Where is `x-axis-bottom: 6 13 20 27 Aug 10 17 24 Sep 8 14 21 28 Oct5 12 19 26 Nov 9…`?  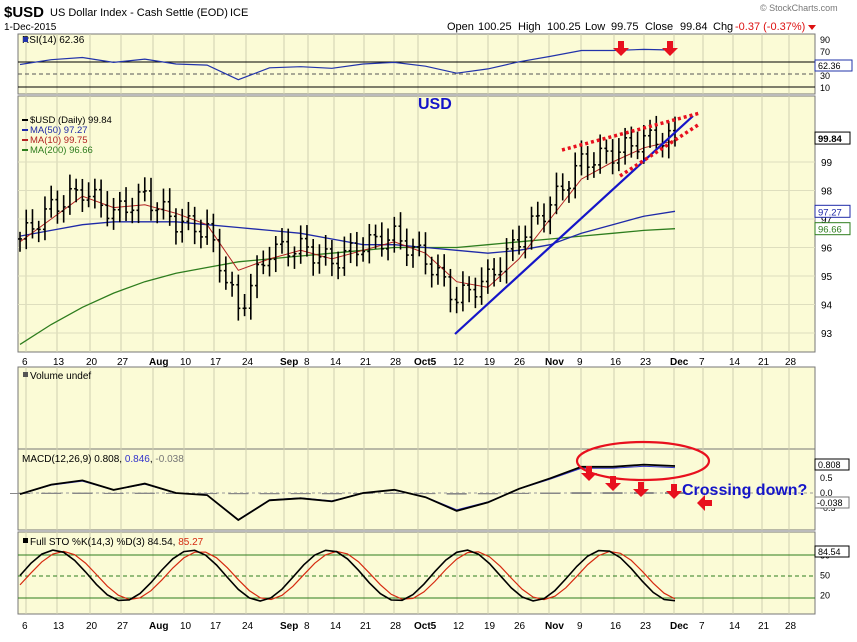 x-axis-bottom: 6 13 20 27 Aug 10 17 24 Sep 8 14 21 28 Oct5 12 19 26 Nov 9… is located at coordinates (409, 626).